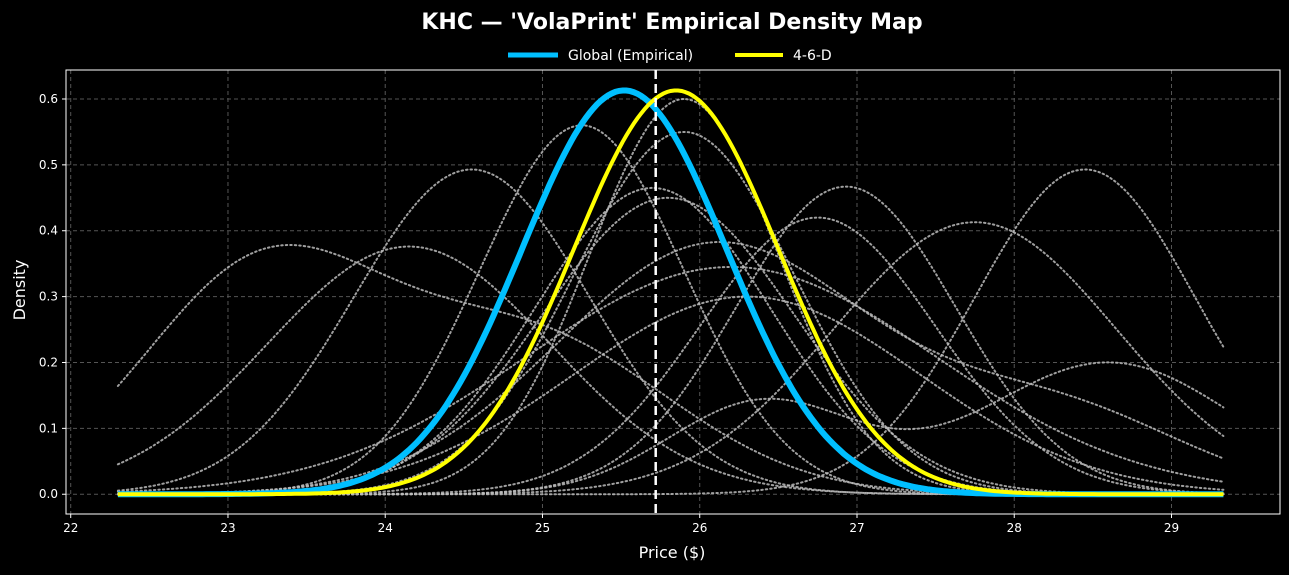  I want to click on x-tick-label: 26, so click(699, 528).